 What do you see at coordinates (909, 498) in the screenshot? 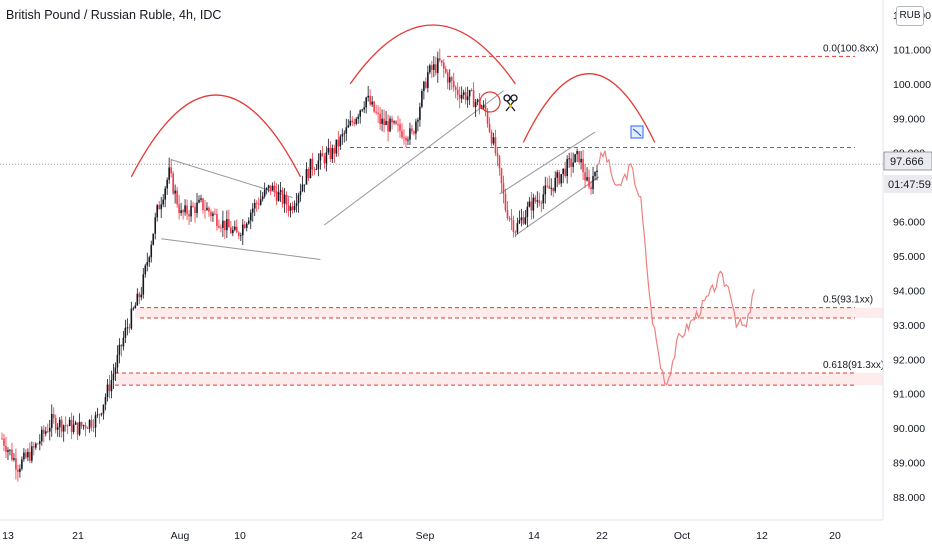
I see `y-tick-label: 88.000` at bounding box center [909, 498].